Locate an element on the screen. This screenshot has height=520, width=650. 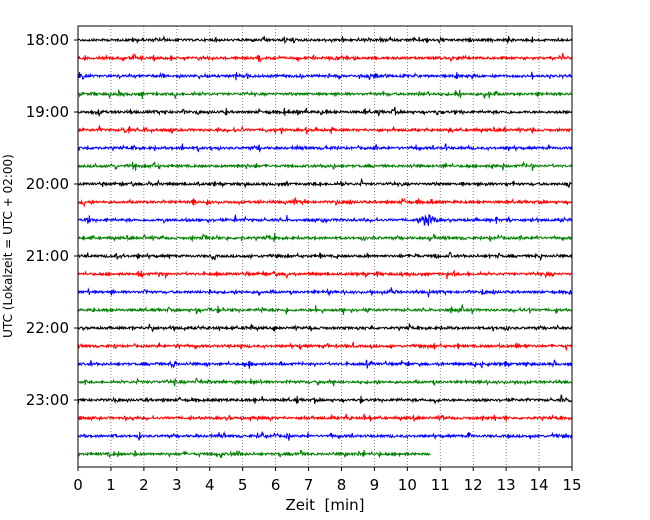
y-axis-label: UTC (Lokalzeit = UTC + 02:00) is located at coordinates (8, 246).